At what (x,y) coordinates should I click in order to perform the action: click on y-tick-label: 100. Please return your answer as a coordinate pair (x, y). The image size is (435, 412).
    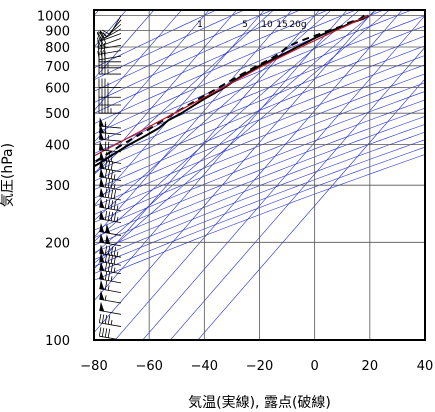
    Looking at the image, I should click on (57, 341).